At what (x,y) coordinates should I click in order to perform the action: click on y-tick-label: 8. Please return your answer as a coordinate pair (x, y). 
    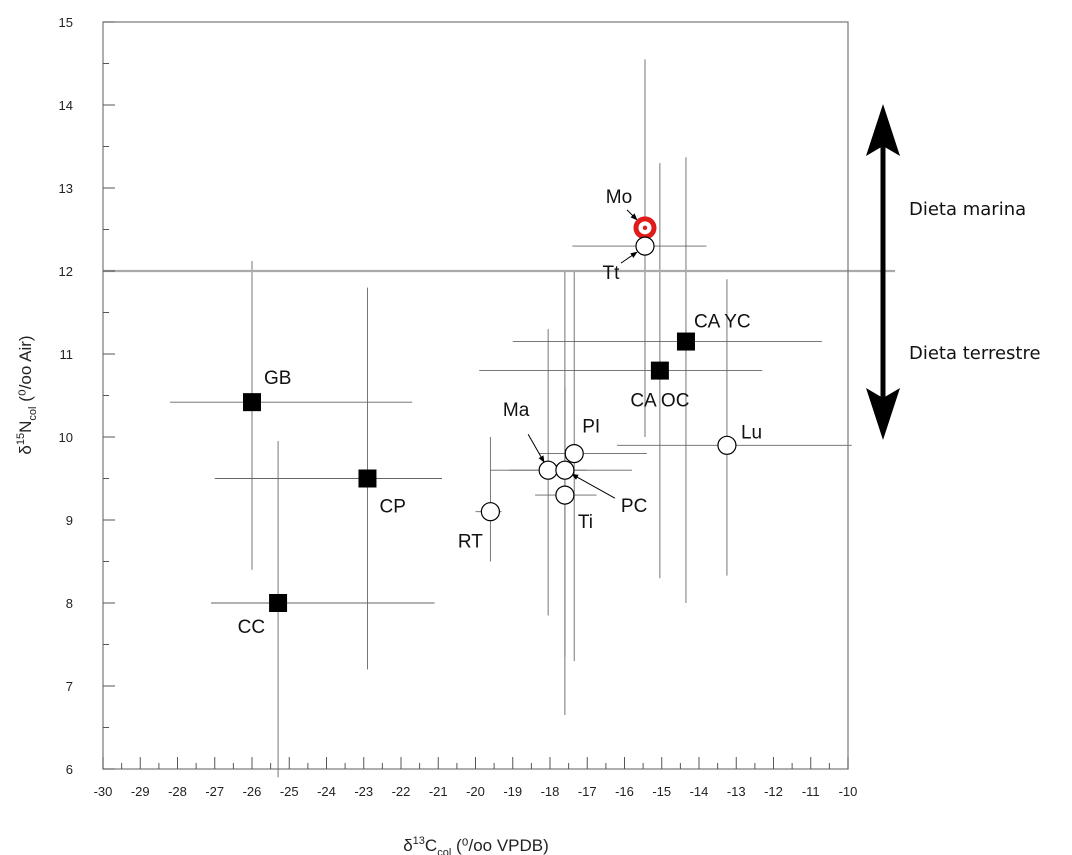
    Looking at the image, I should click on (69, 603).